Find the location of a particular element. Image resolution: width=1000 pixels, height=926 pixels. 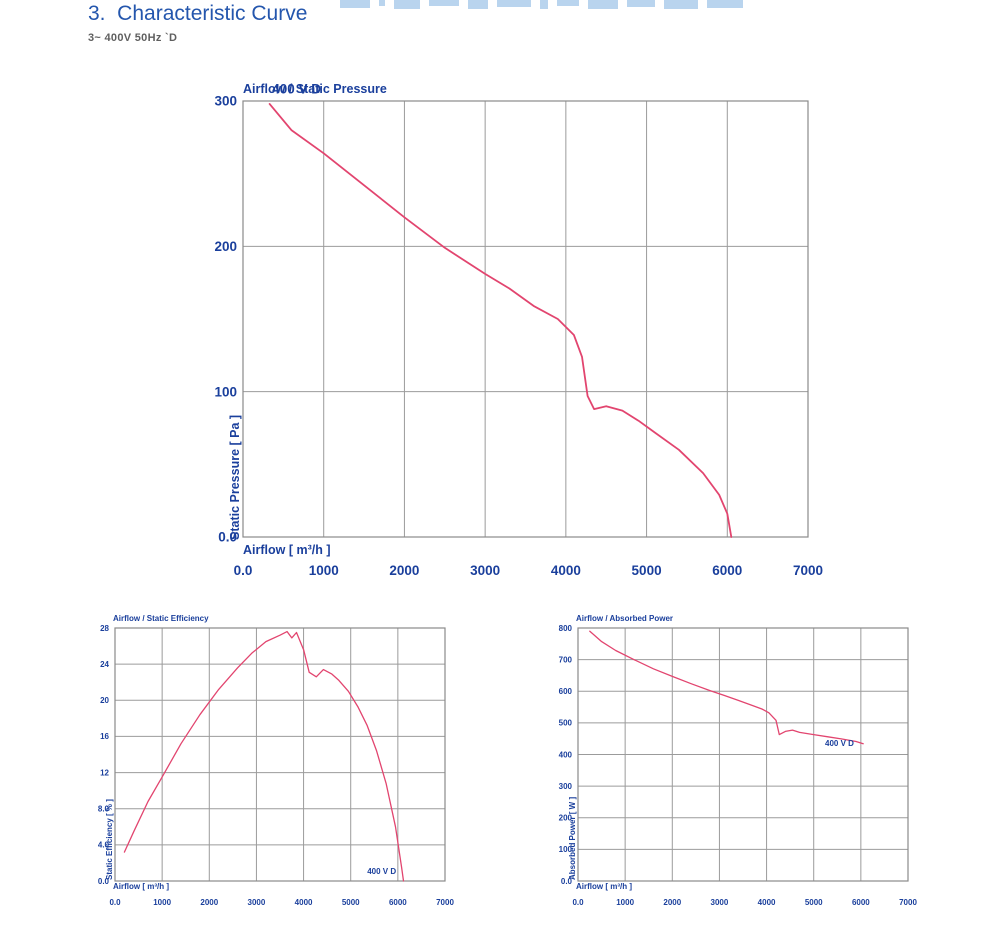

svg-text: 800 is located at coordinates (566, 628).